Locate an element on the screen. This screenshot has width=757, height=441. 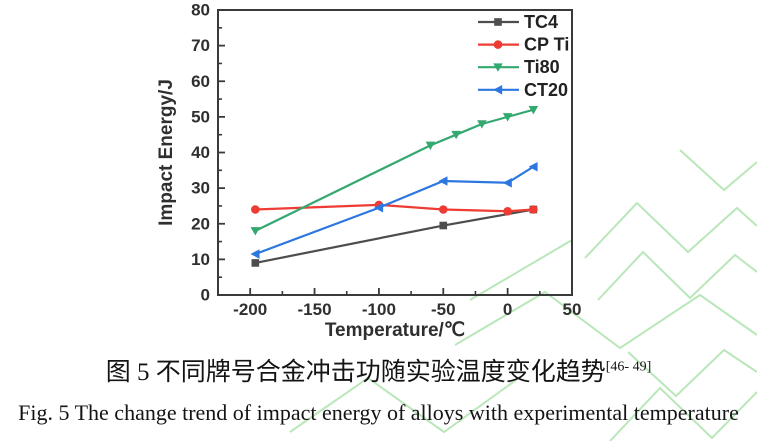
x-tick-label: 50 is located at coordinates (572, 309).